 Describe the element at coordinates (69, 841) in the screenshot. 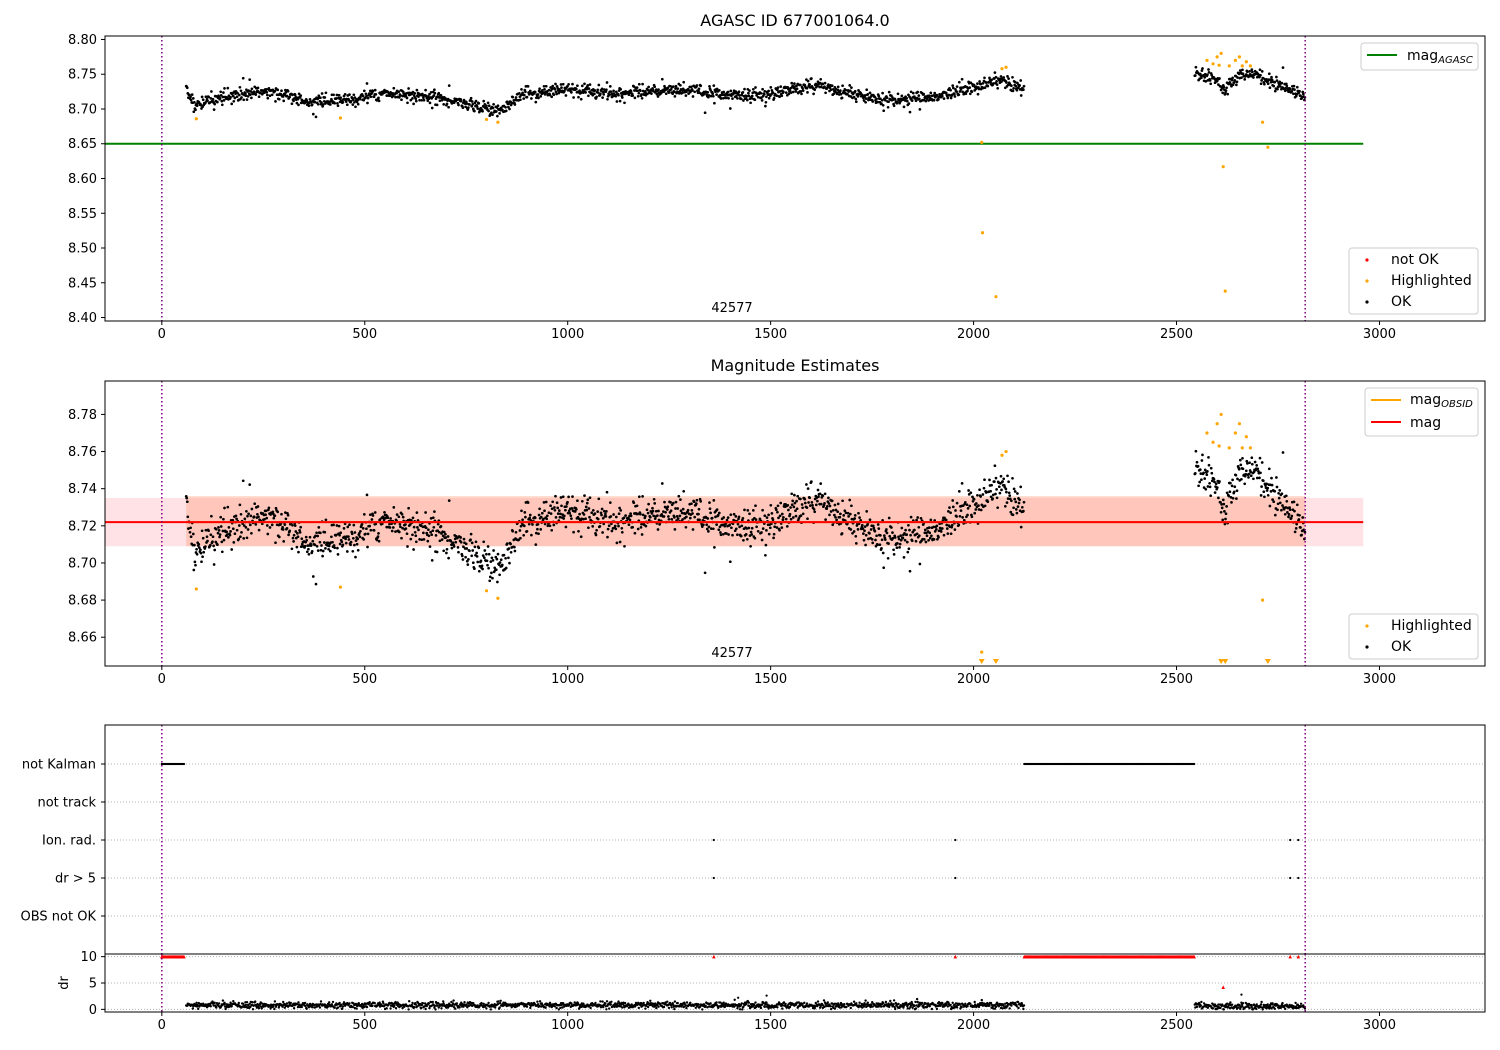

I see `flag-row-label: Ion. rad.` at that location.